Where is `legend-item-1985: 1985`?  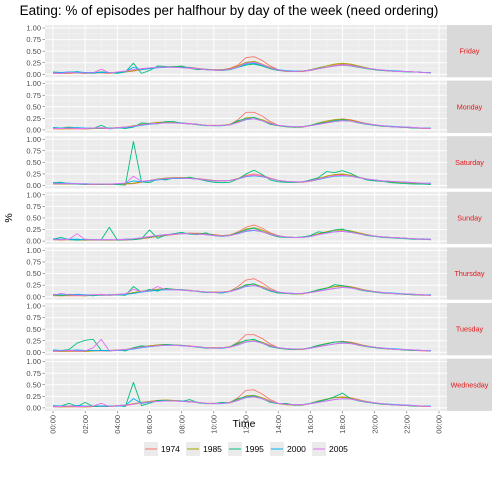 legend-item-1985: 1985 is located at coordinates (204, 449).